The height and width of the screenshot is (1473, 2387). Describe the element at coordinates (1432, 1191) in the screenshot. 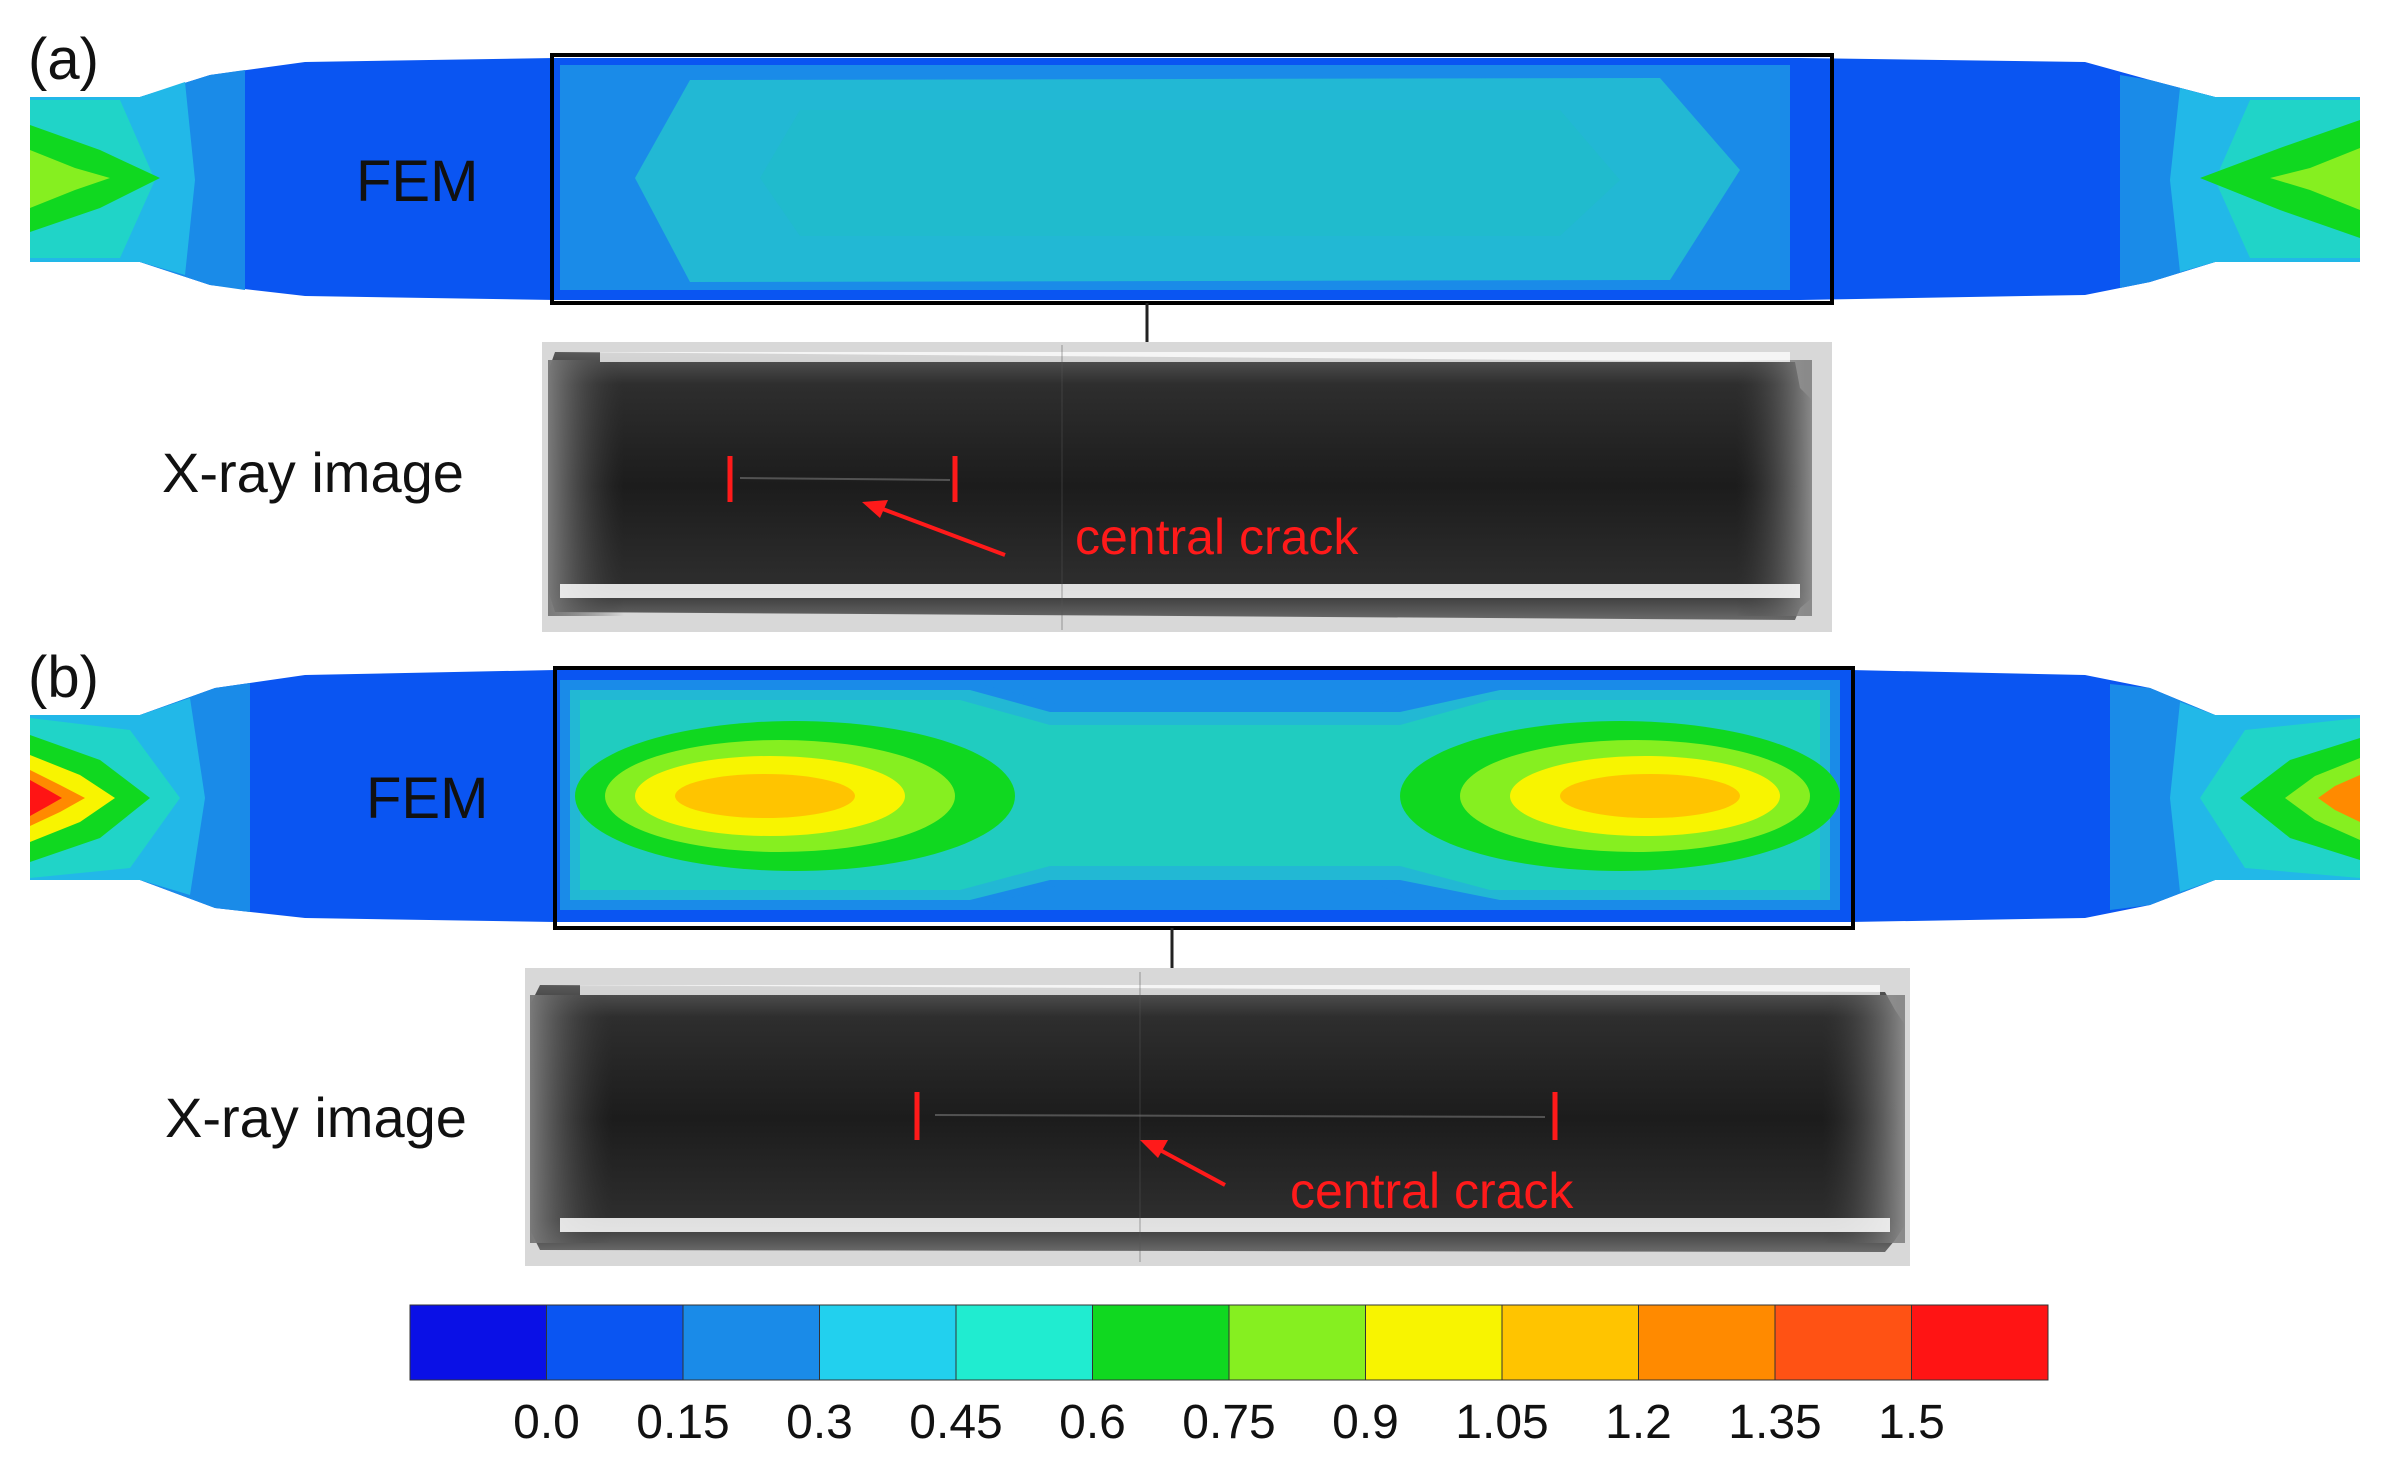

I see `crack-label-b: central crack` at that location.